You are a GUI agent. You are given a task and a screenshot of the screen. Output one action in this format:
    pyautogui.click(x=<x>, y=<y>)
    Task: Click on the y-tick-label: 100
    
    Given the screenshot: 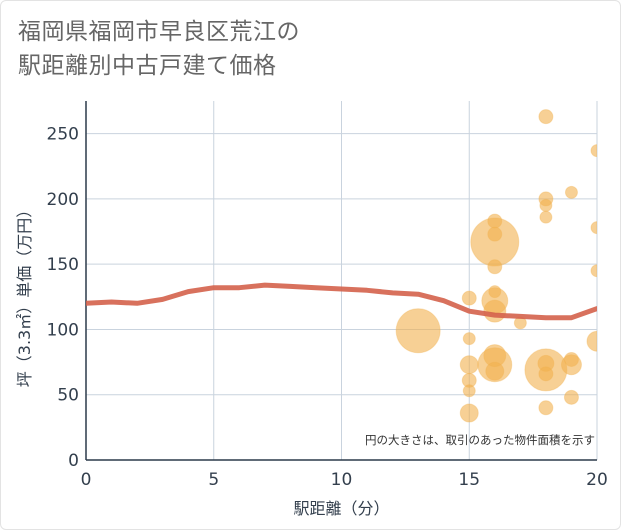 What is the action you would take?
    pyautogui.click(x=63, y=330)
    